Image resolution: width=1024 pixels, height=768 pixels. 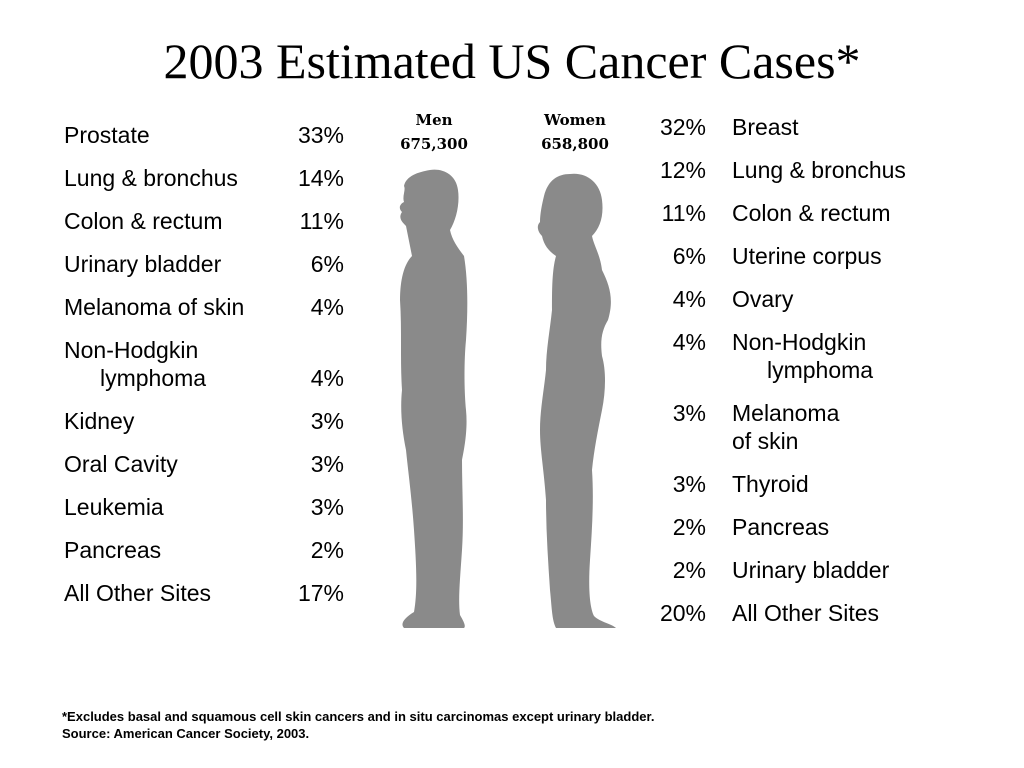 I want to click on men-pct: 11%, so click(x=321, y=221).